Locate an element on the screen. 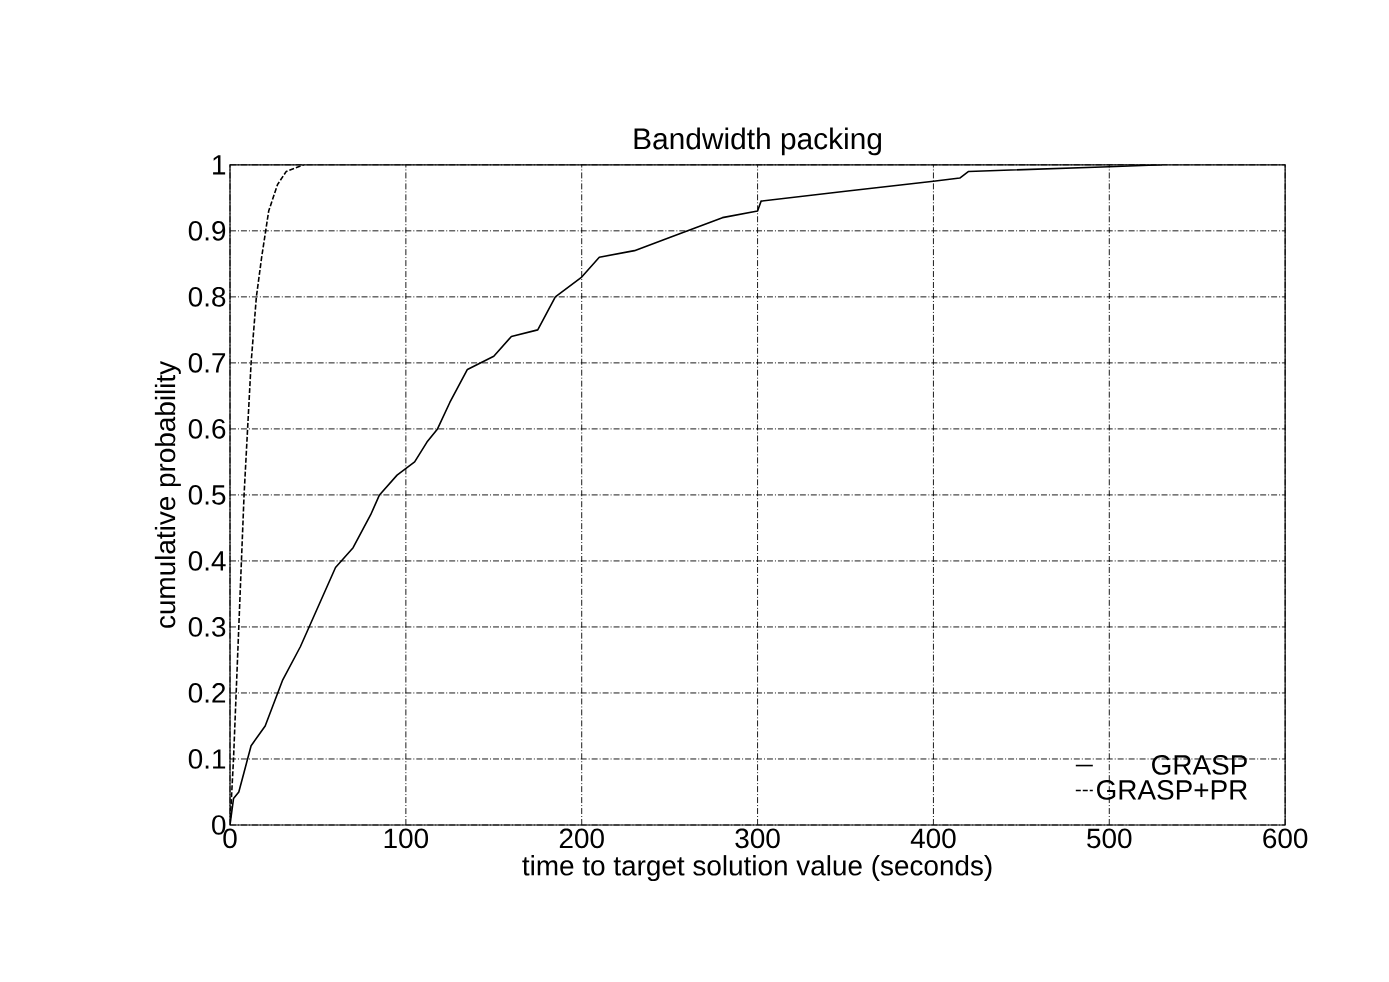 The width and height of the screenshot is (1389, 982). y-tick-label: 1 is located at coordinates (219, 165).